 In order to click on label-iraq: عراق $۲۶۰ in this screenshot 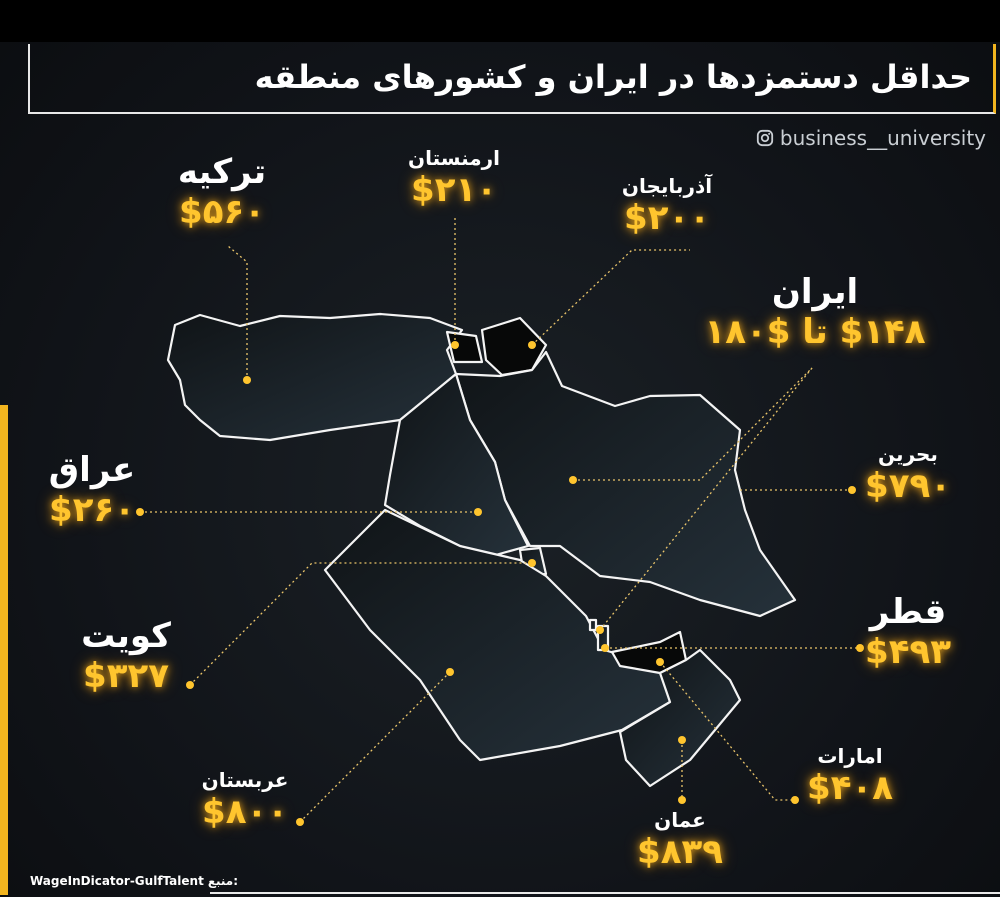, I will do `click(92, 490)`.